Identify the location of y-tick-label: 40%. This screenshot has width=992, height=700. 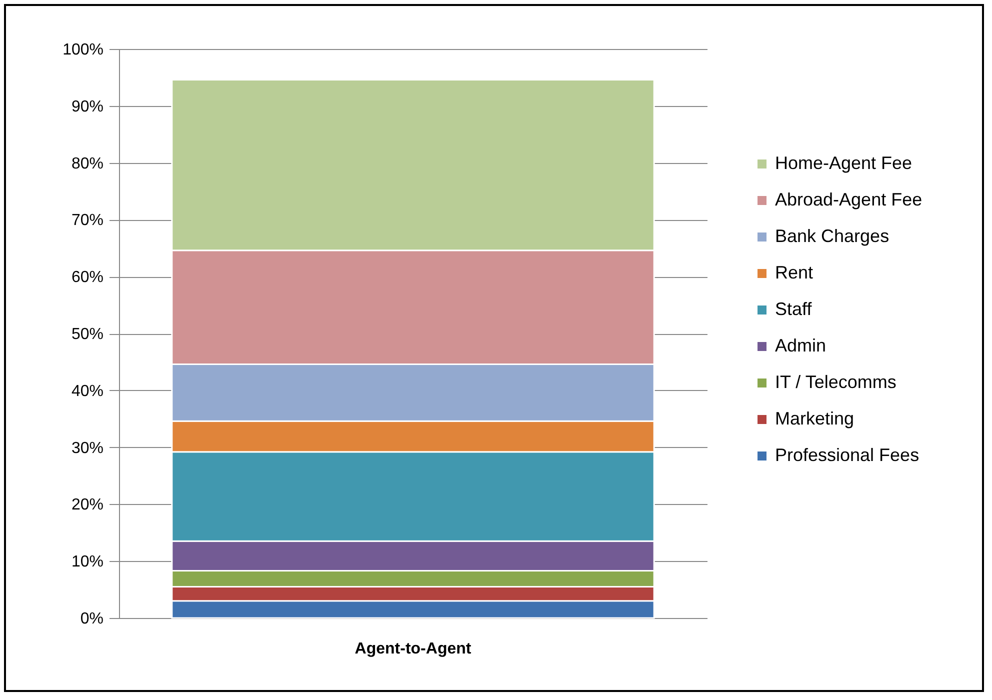
(87, 391).